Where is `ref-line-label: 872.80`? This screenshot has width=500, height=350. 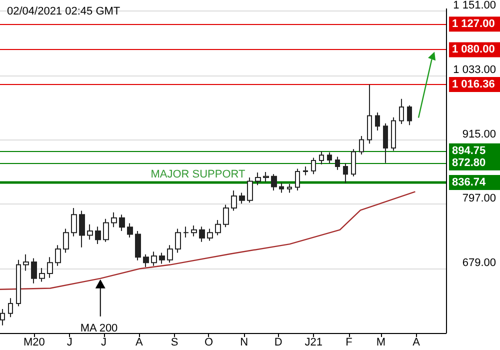
ref-line-label: 872.80 is located at coordinates (469, 162).